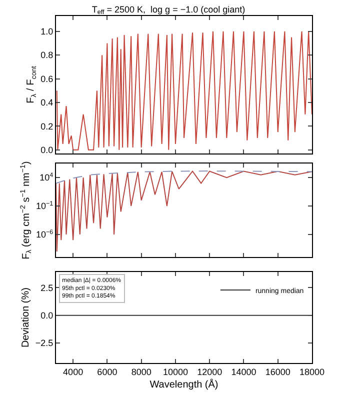 This screenshot has height=400, width=337. I want to click on x-axis-title: Wavelength (Å), so click(184, 384).